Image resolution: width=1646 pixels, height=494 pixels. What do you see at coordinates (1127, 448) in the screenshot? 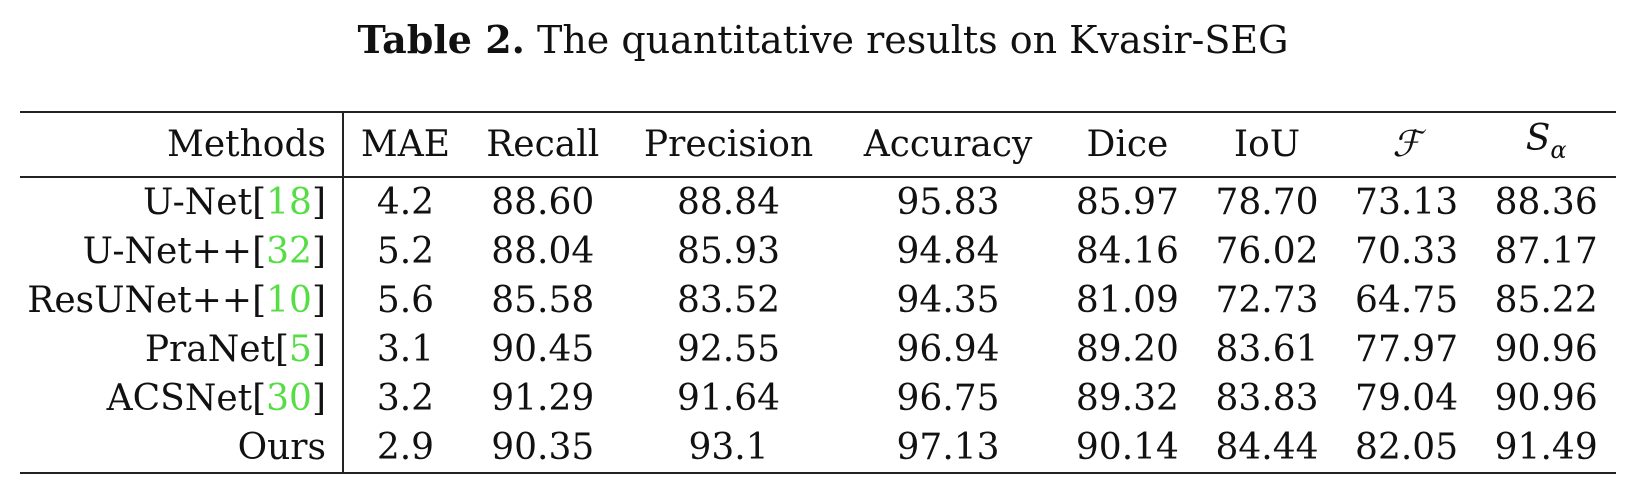
I see `dice-cell: 90.14` at bounding box center [1127, 448].